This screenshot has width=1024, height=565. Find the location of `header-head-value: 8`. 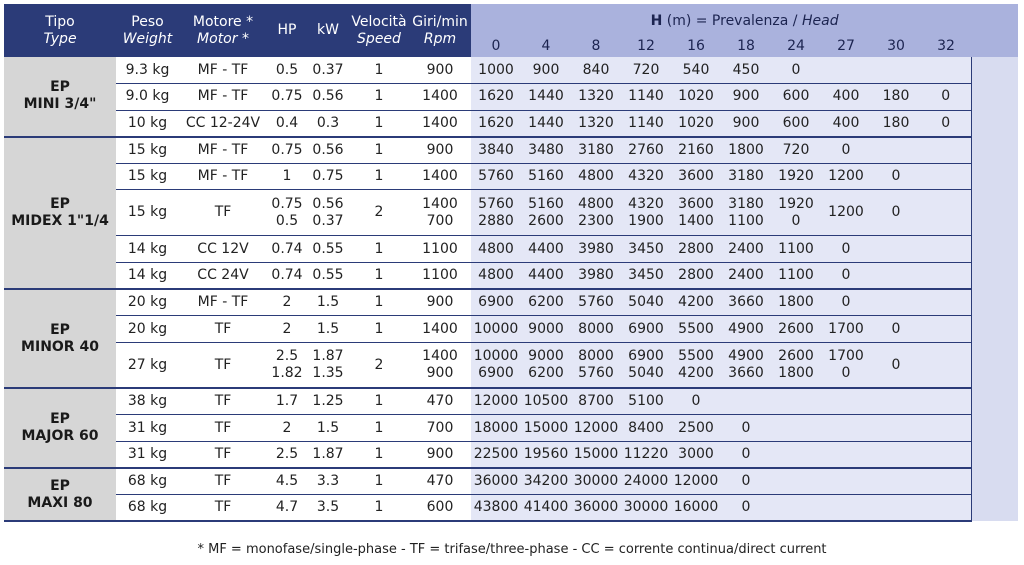

header-head-value: 8 is located at coordinates (596, 45).